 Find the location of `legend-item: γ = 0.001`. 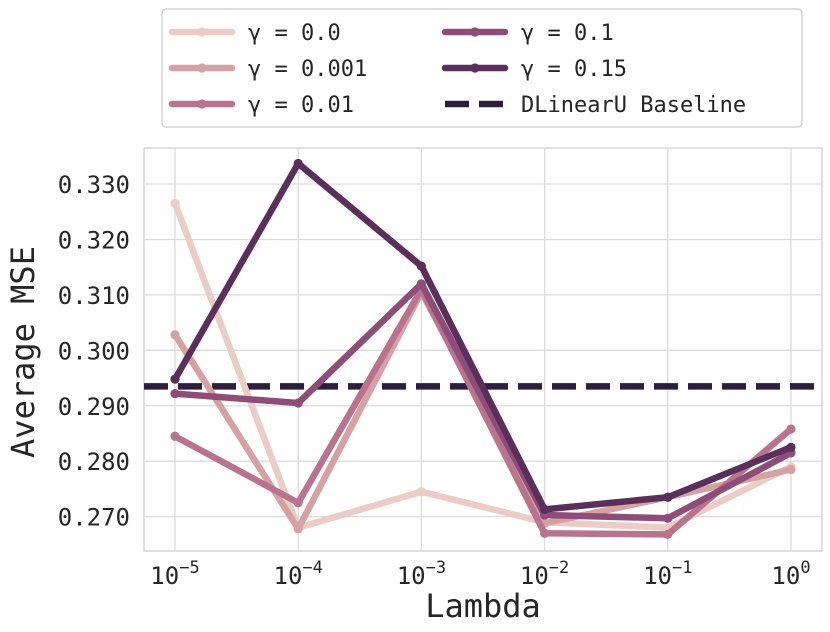

legend-item: γ = 0.001 is located at coordinates (267, 69).